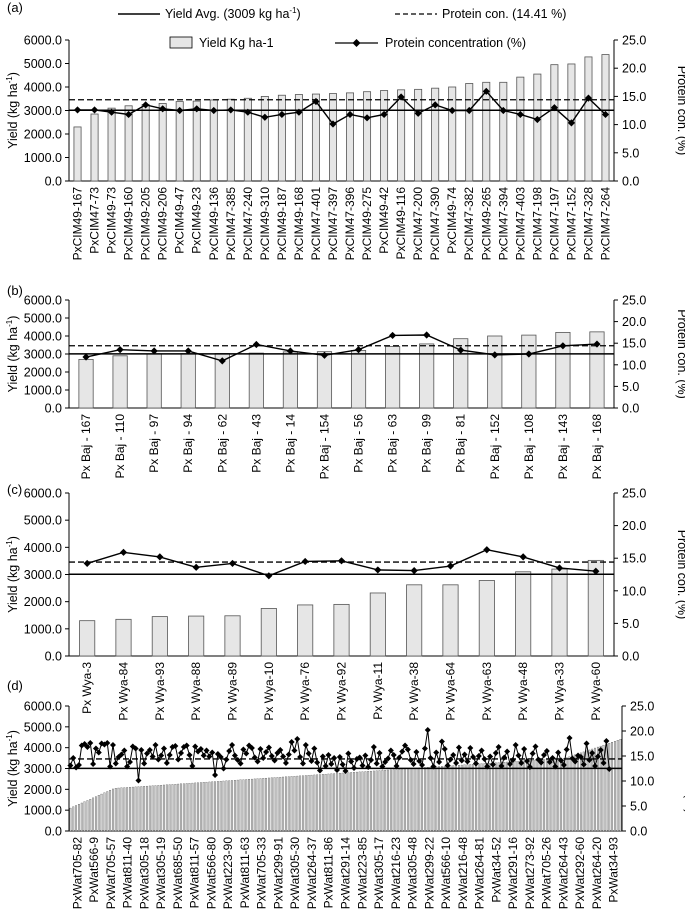  Describe the element at coordinates (299, 224) in the screenshot. I see `x-tick-label: PxCIM49-168` at that location.